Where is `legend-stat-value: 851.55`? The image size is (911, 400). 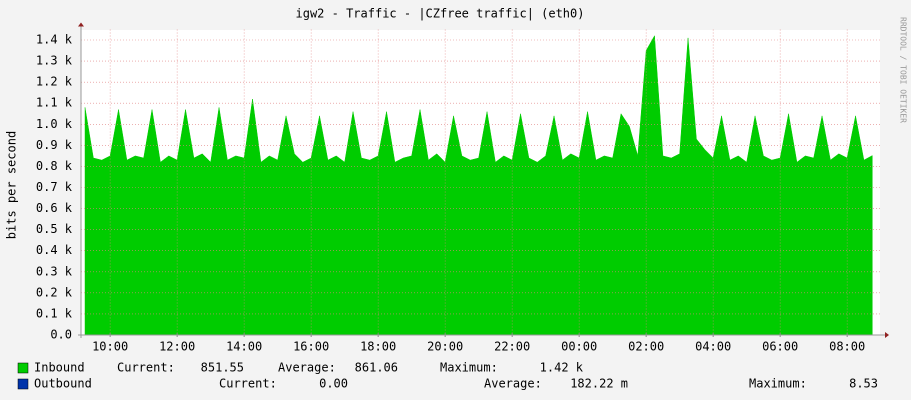
legend-stat-value: 851.55 is located at coordinates (222, 368).